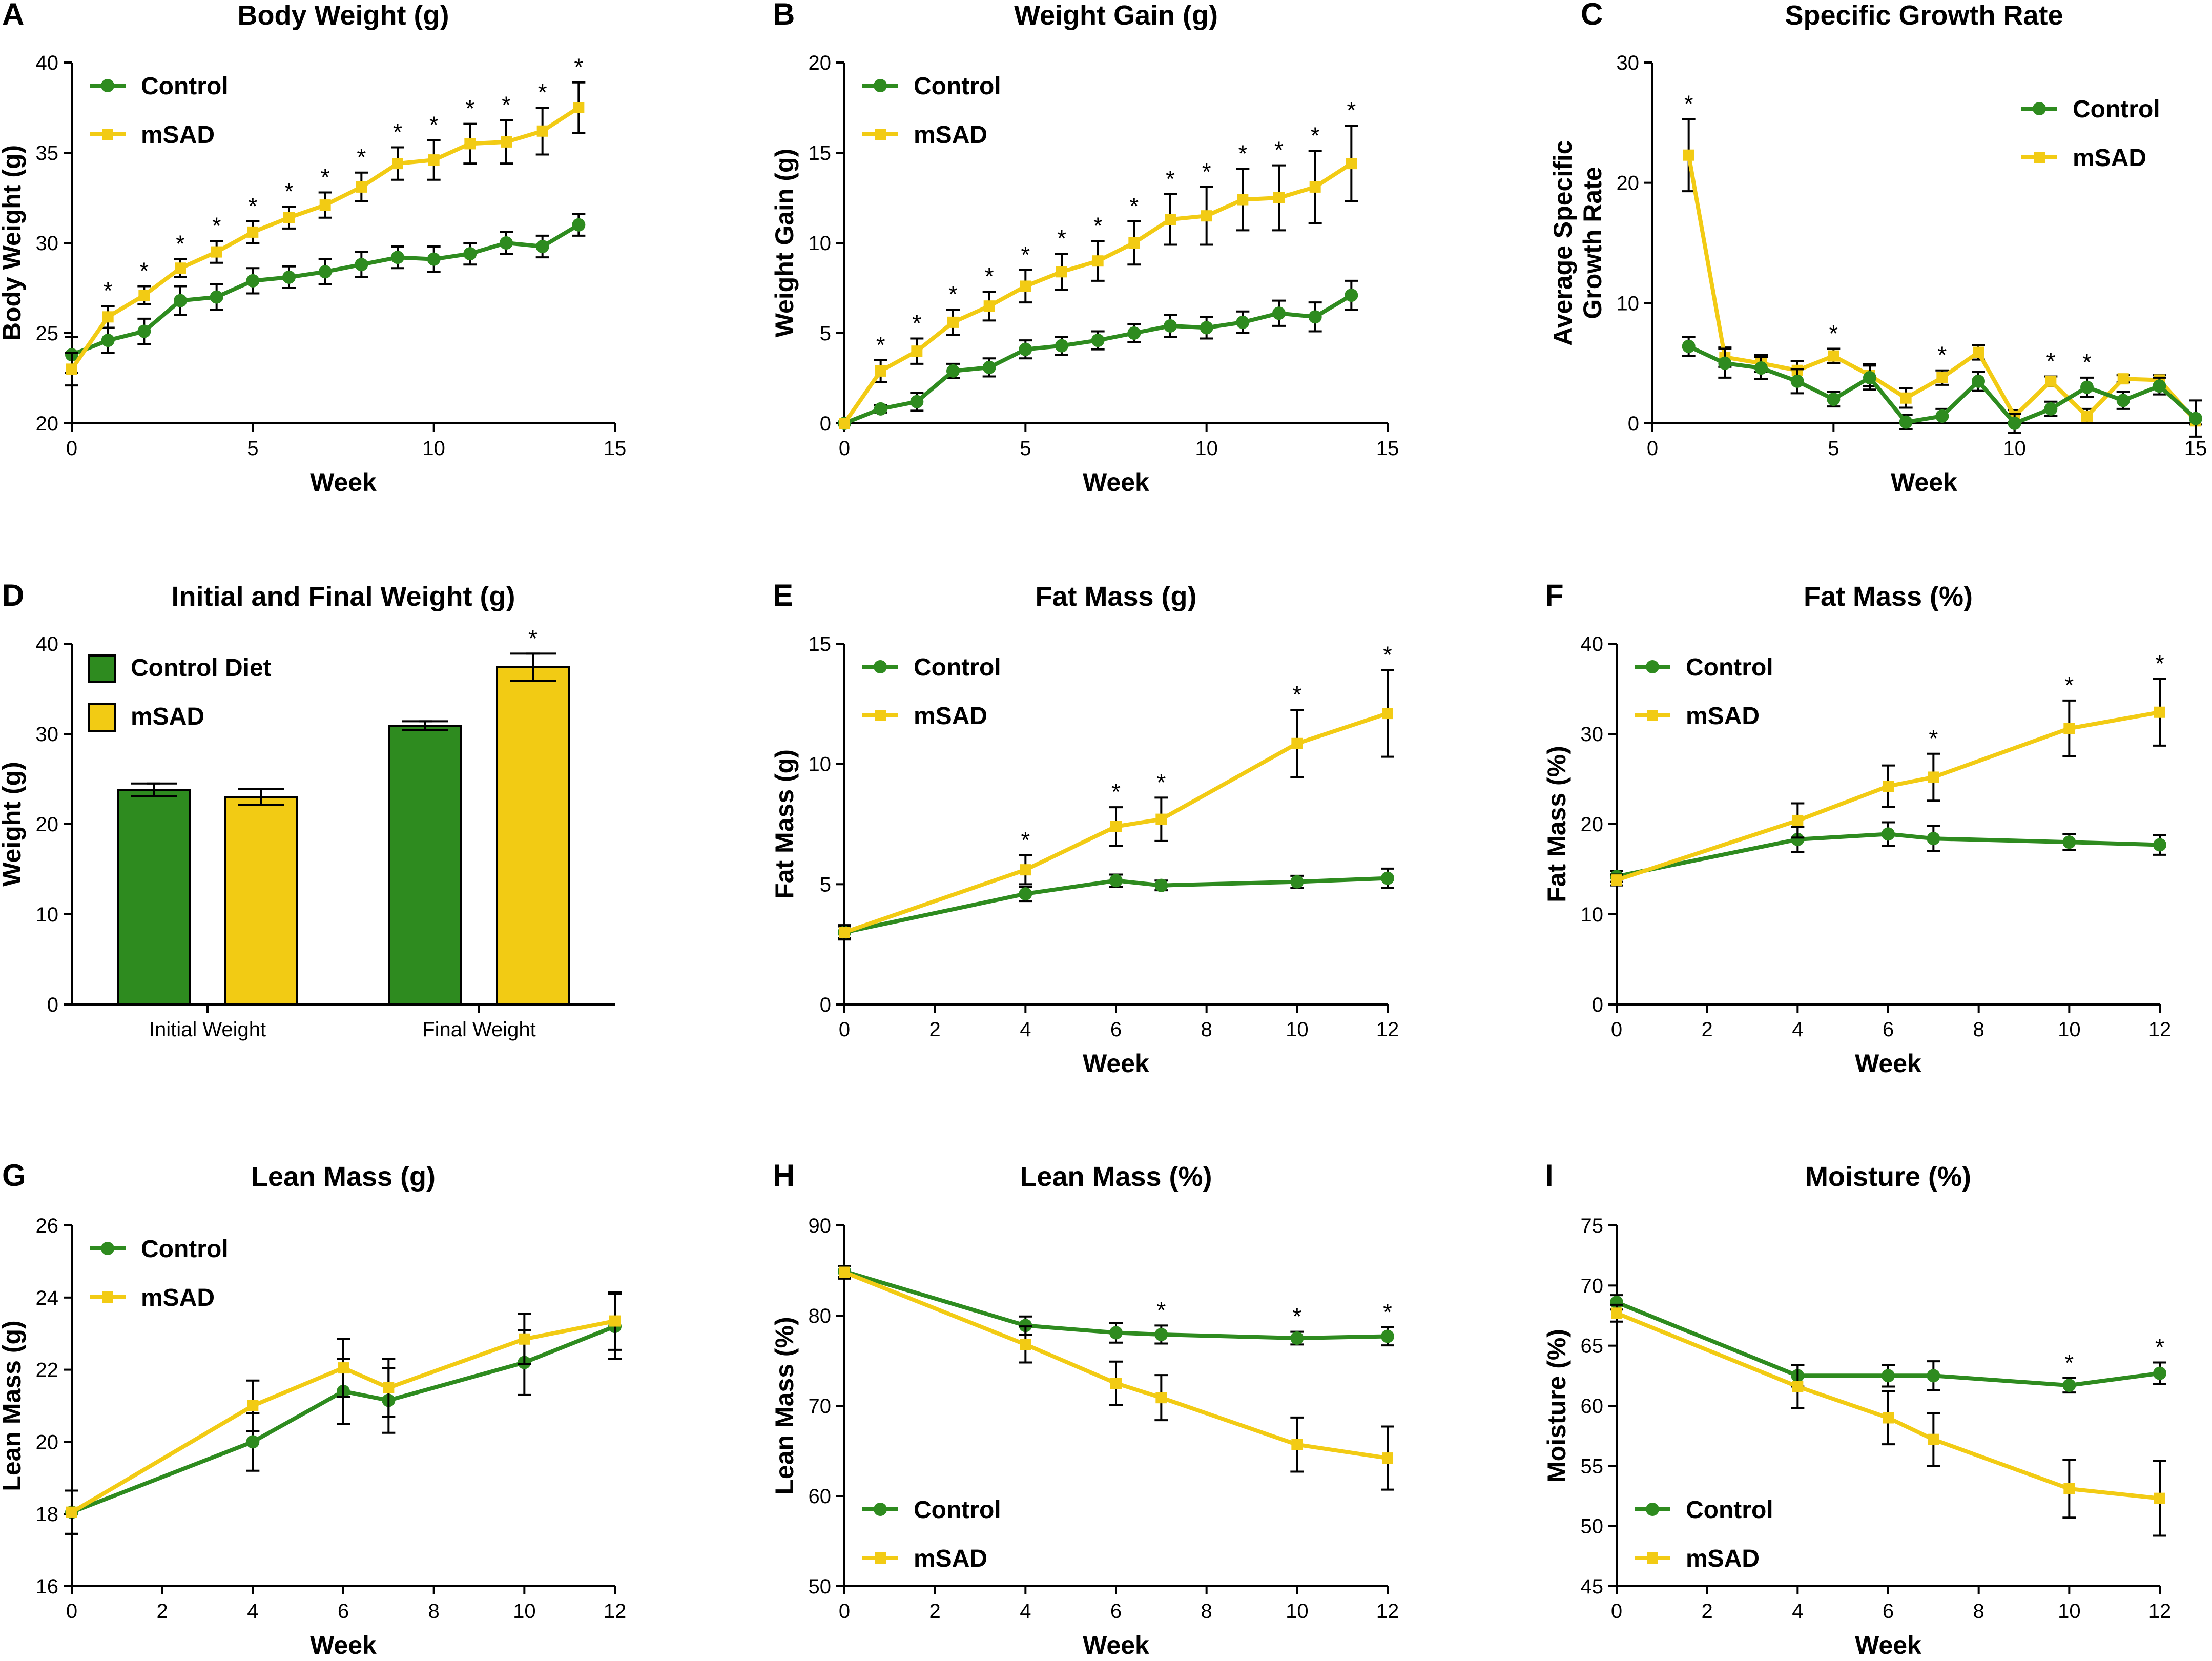 The image size is (2212, 1661). Describe the element at coordinates (1797, 1029) in the screenshot. I see `x-tick-label: 4` at that location.